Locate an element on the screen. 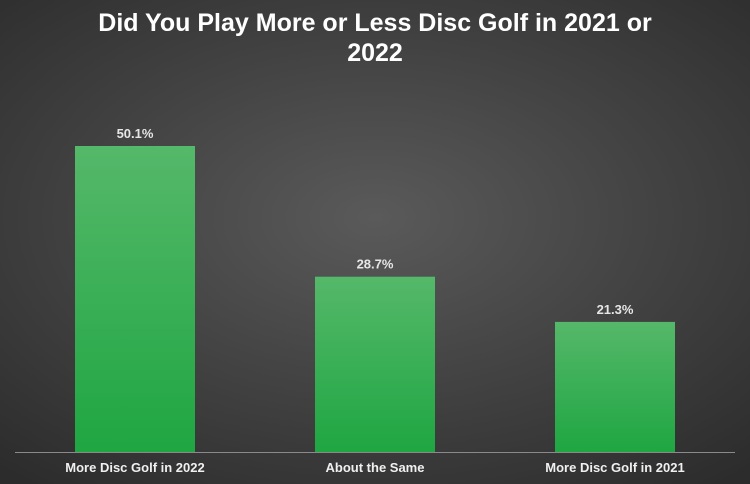 The height and width of the screenshot is (484, 750). data-label-1: 50.1% is located at coordinates (135, 133).